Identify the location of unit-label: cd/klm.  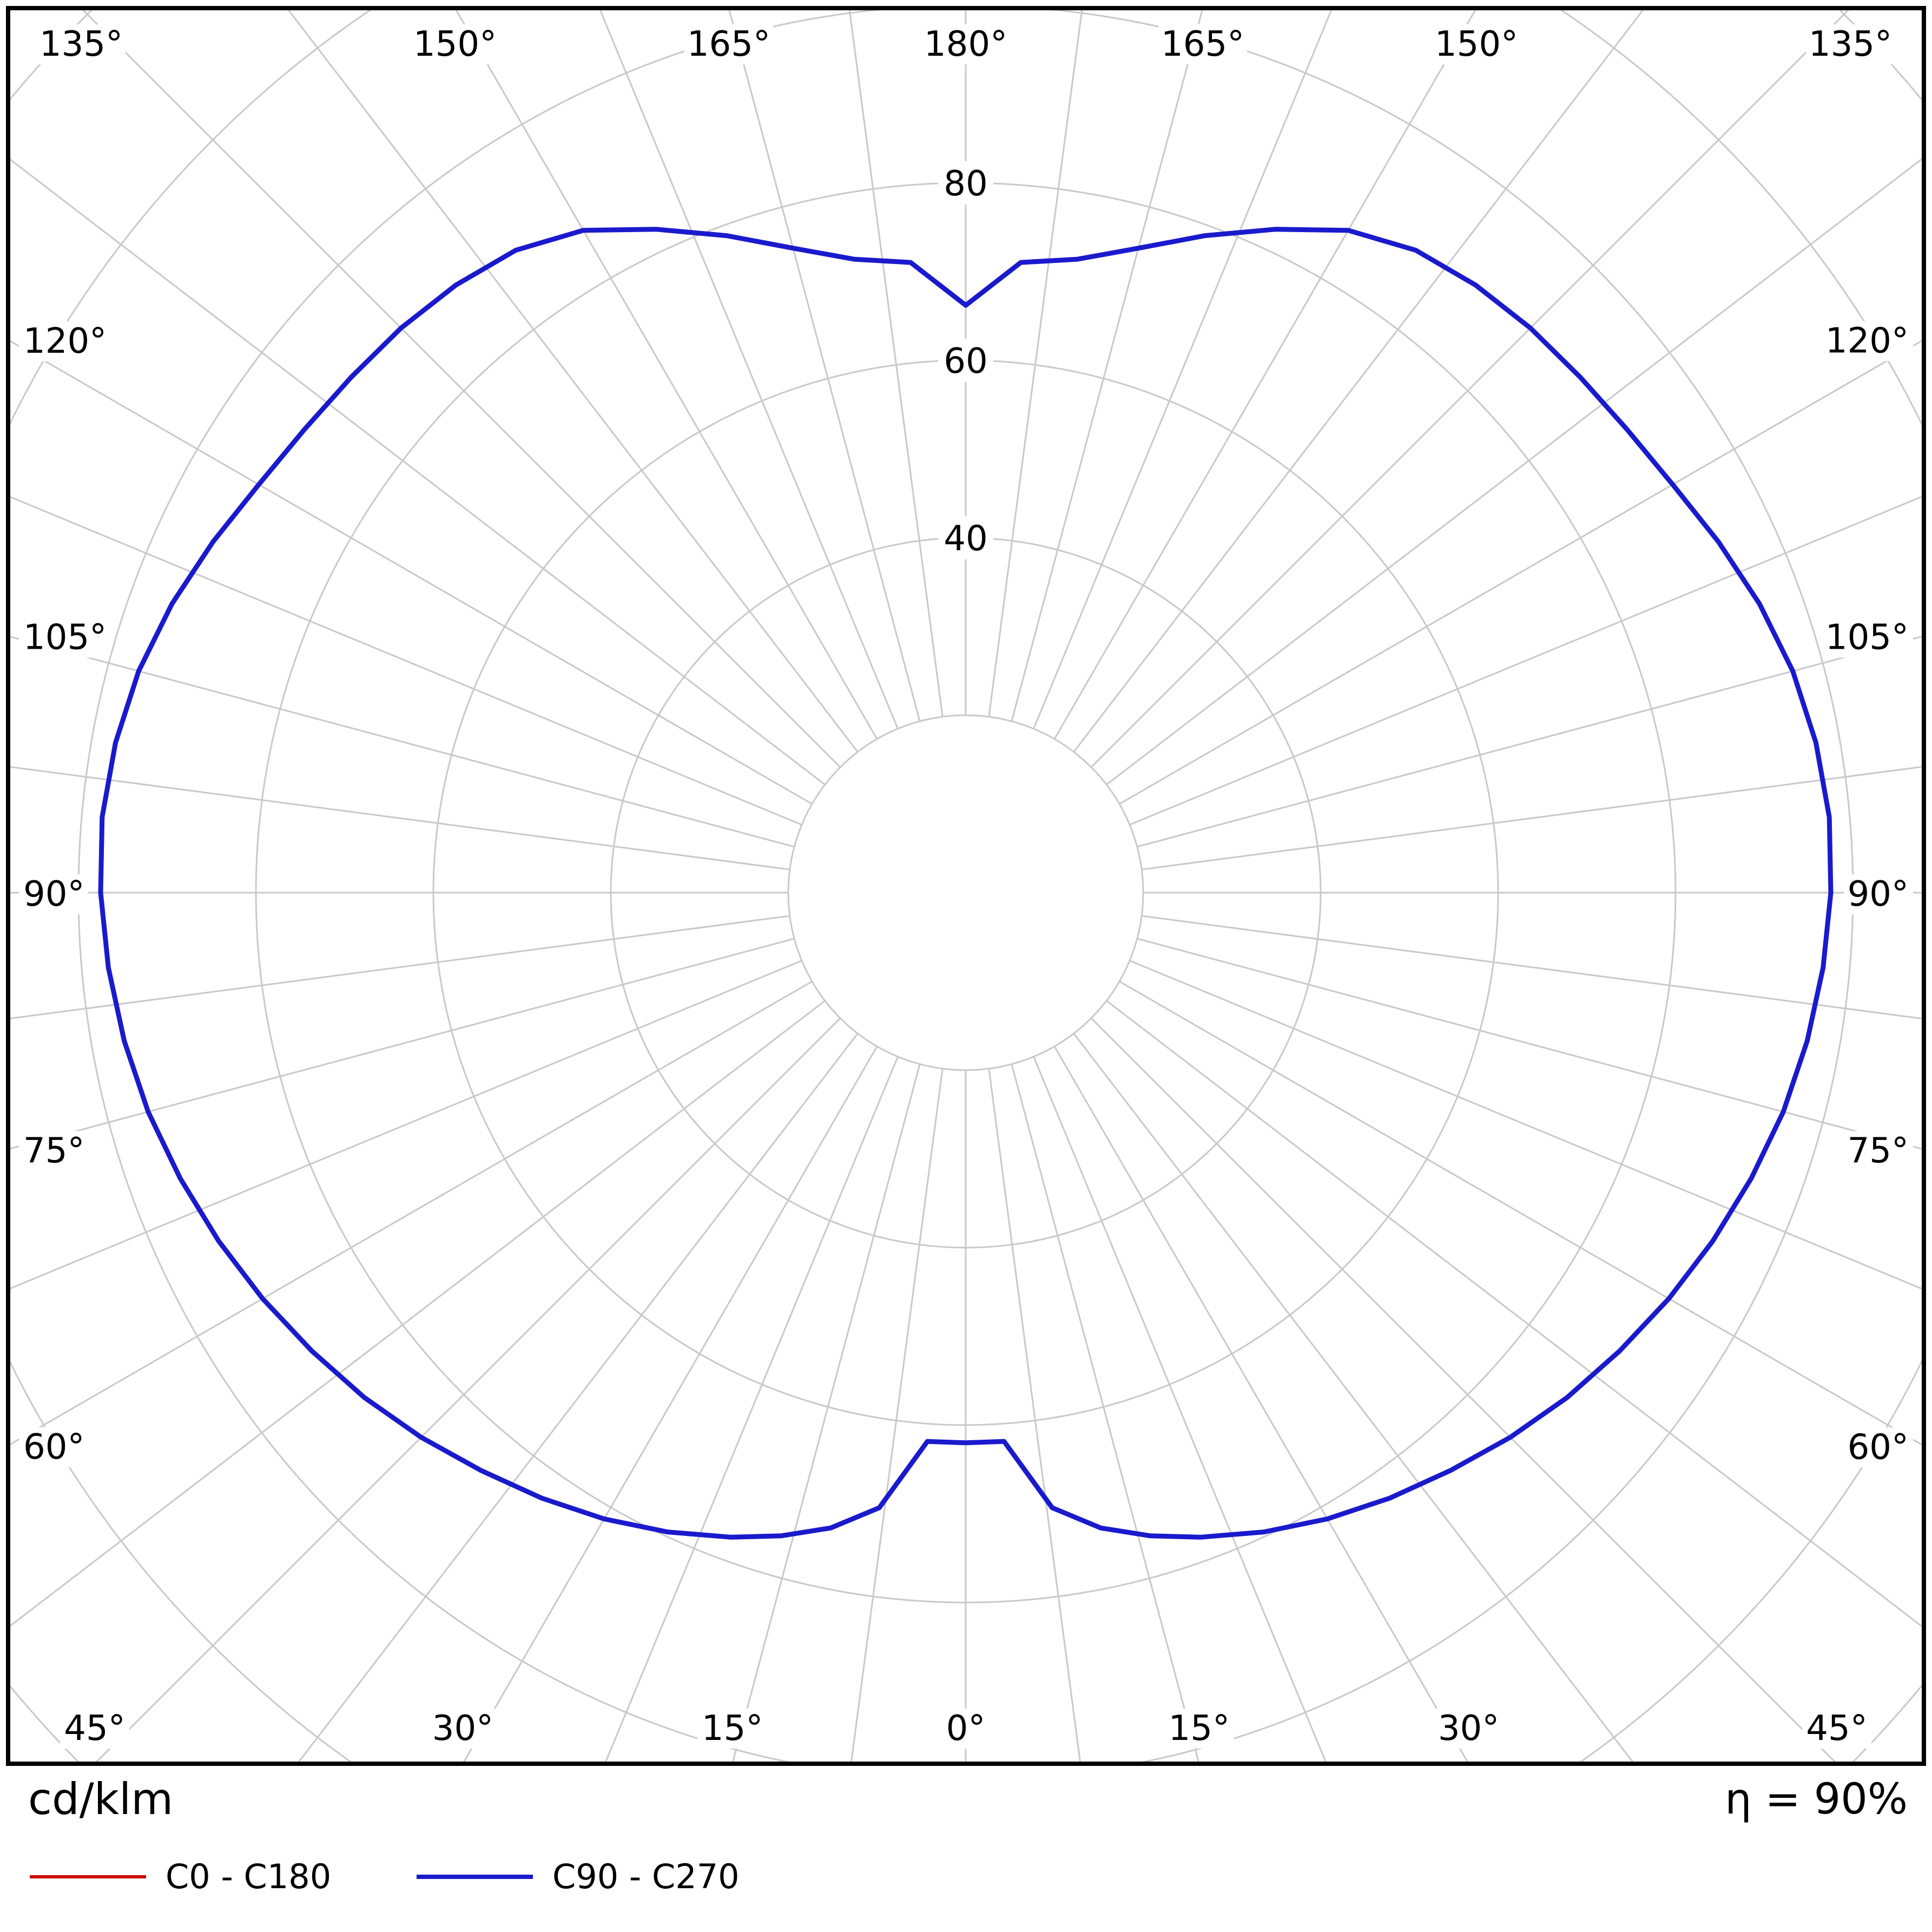
(101, 1799).